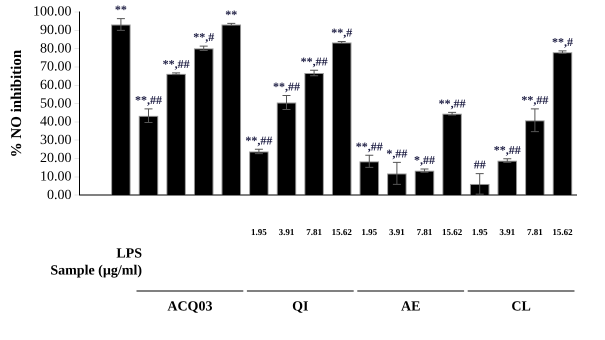 This screenshot has width=605, height=340. I want to click on y-tick-label: 40.00, so click(56, 122).